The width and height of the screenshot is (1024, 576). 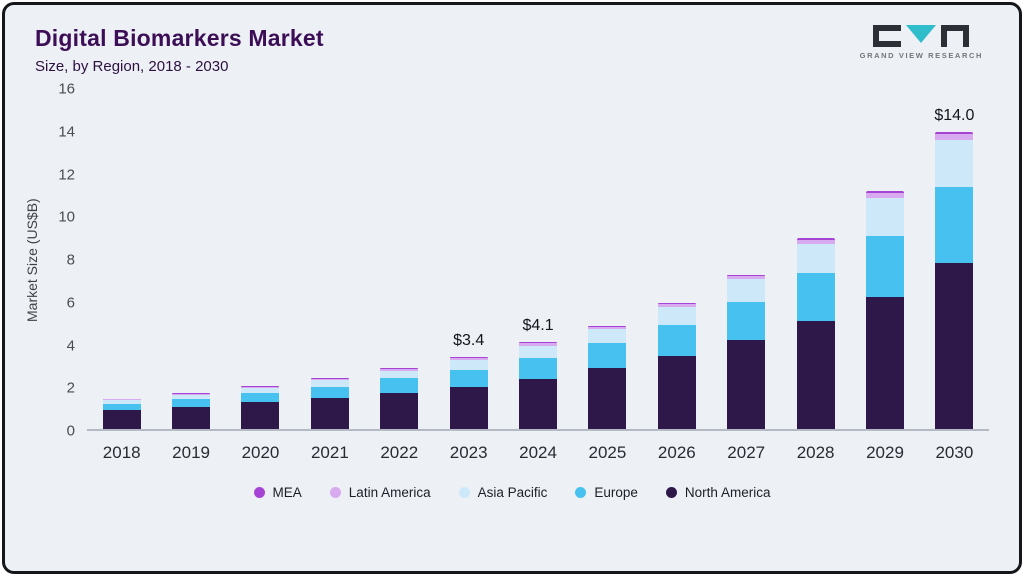 I want to click on legend-item-mea: MEA, so click(x=277, y=492).